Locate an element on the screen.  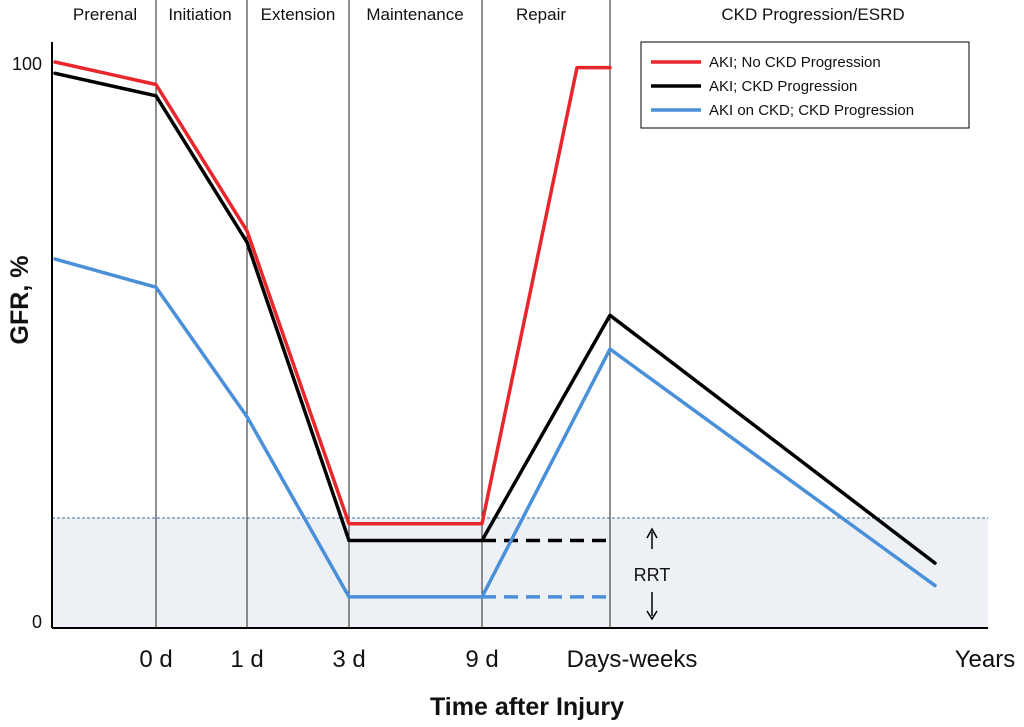
phase-label-ckd-progression-esrd: CKD Progression/ESRD is located at coordinates (812, 14).